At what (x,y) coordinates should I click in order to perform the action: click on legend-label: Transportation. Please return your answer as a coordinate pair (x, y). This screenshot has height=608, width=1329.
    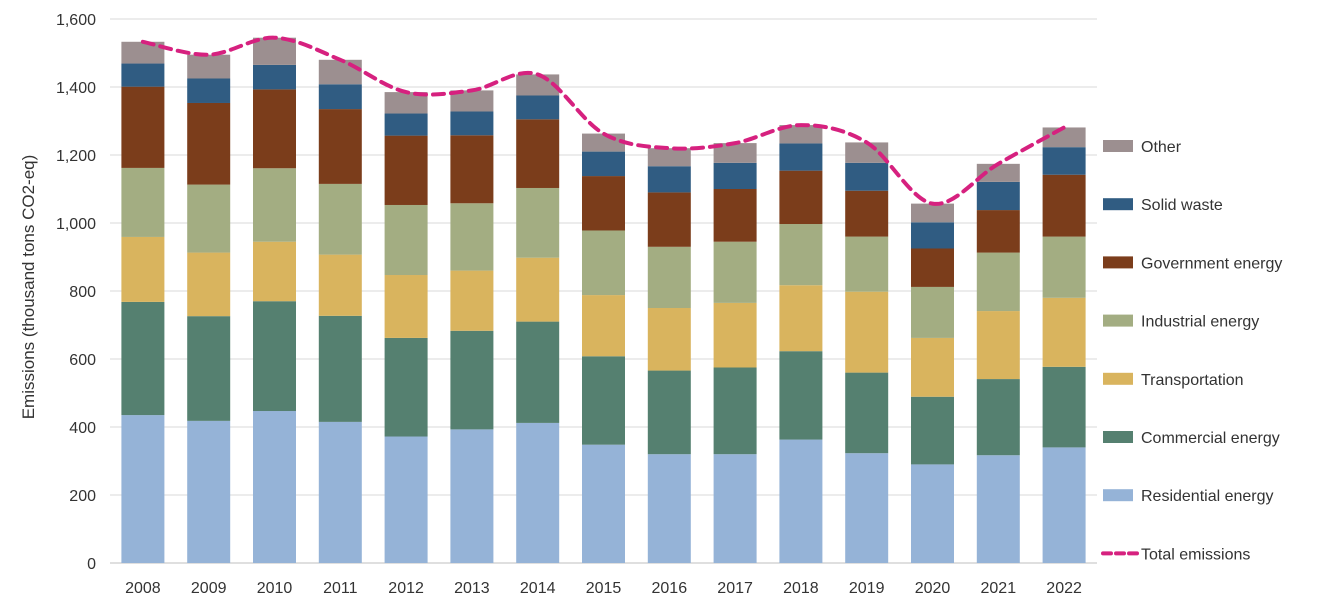
    Looking at the image, I should click on (1192, 380).